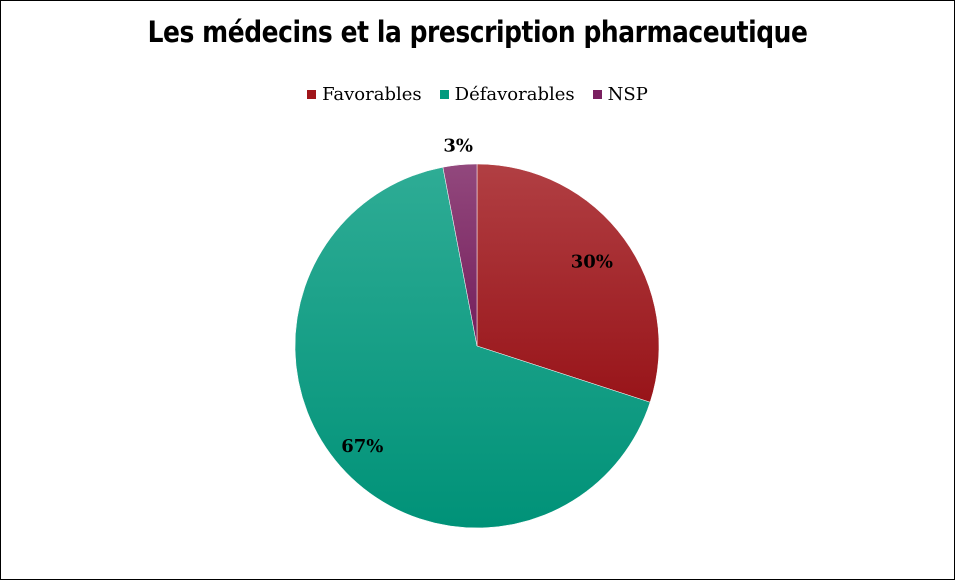 The width and height of the screenshot is (955, 580). What do you see at coordinates (460, 255) in the screenshot?
I see `pie-slice-nsp` at bounding box center [460, 255].